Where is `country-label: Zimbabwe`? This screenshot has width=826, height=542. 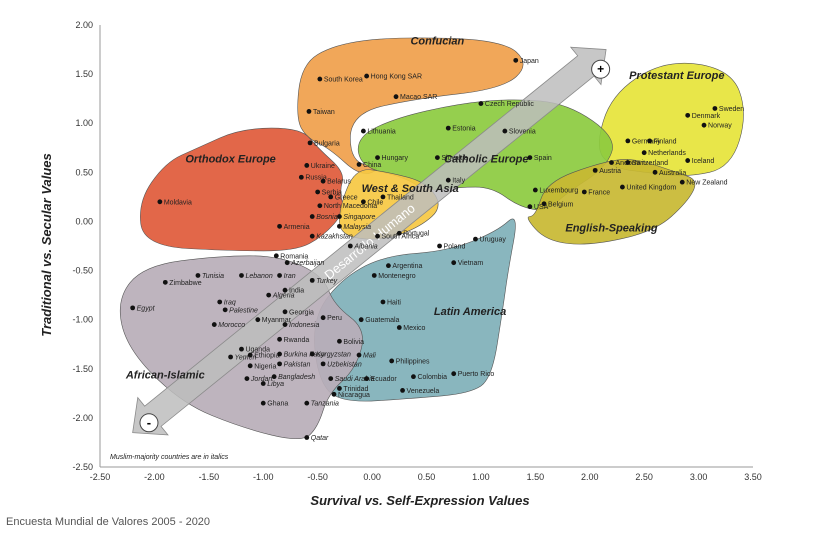
country-label: Zimbabwe is located at coordinates (185, 283).